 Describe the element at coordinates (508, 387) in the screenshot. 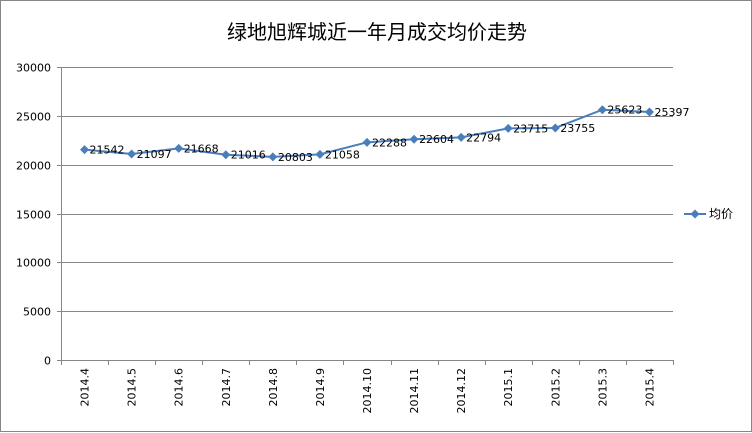

I see `x-tick-label: 2015.1` at that location.